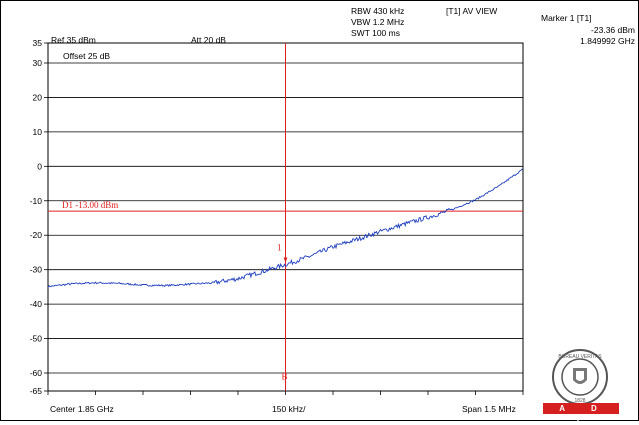 Image resolution: width=639 pixels, height=425 pixels. Describe the element at coordinates (87, 56) in the screenshot. I see `offset-label: Offset 25 dB` at that location.